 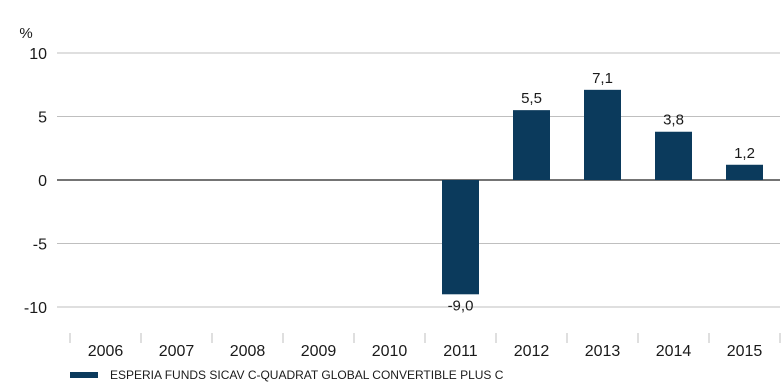 I want to click on x-tick-label: 2008, so click(x=248, y=351).